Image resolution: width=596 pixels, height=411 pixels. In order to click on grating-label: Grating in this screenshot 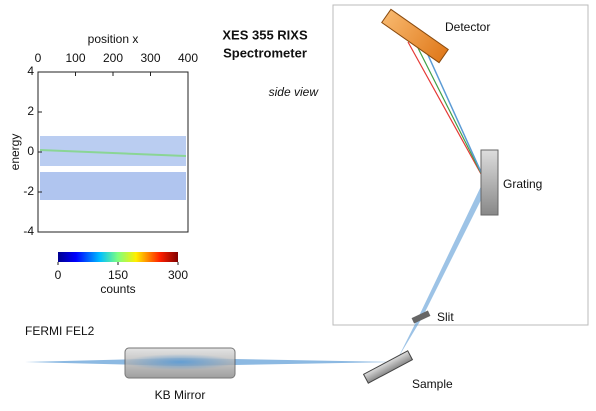, I will do `click(522, 184)`.